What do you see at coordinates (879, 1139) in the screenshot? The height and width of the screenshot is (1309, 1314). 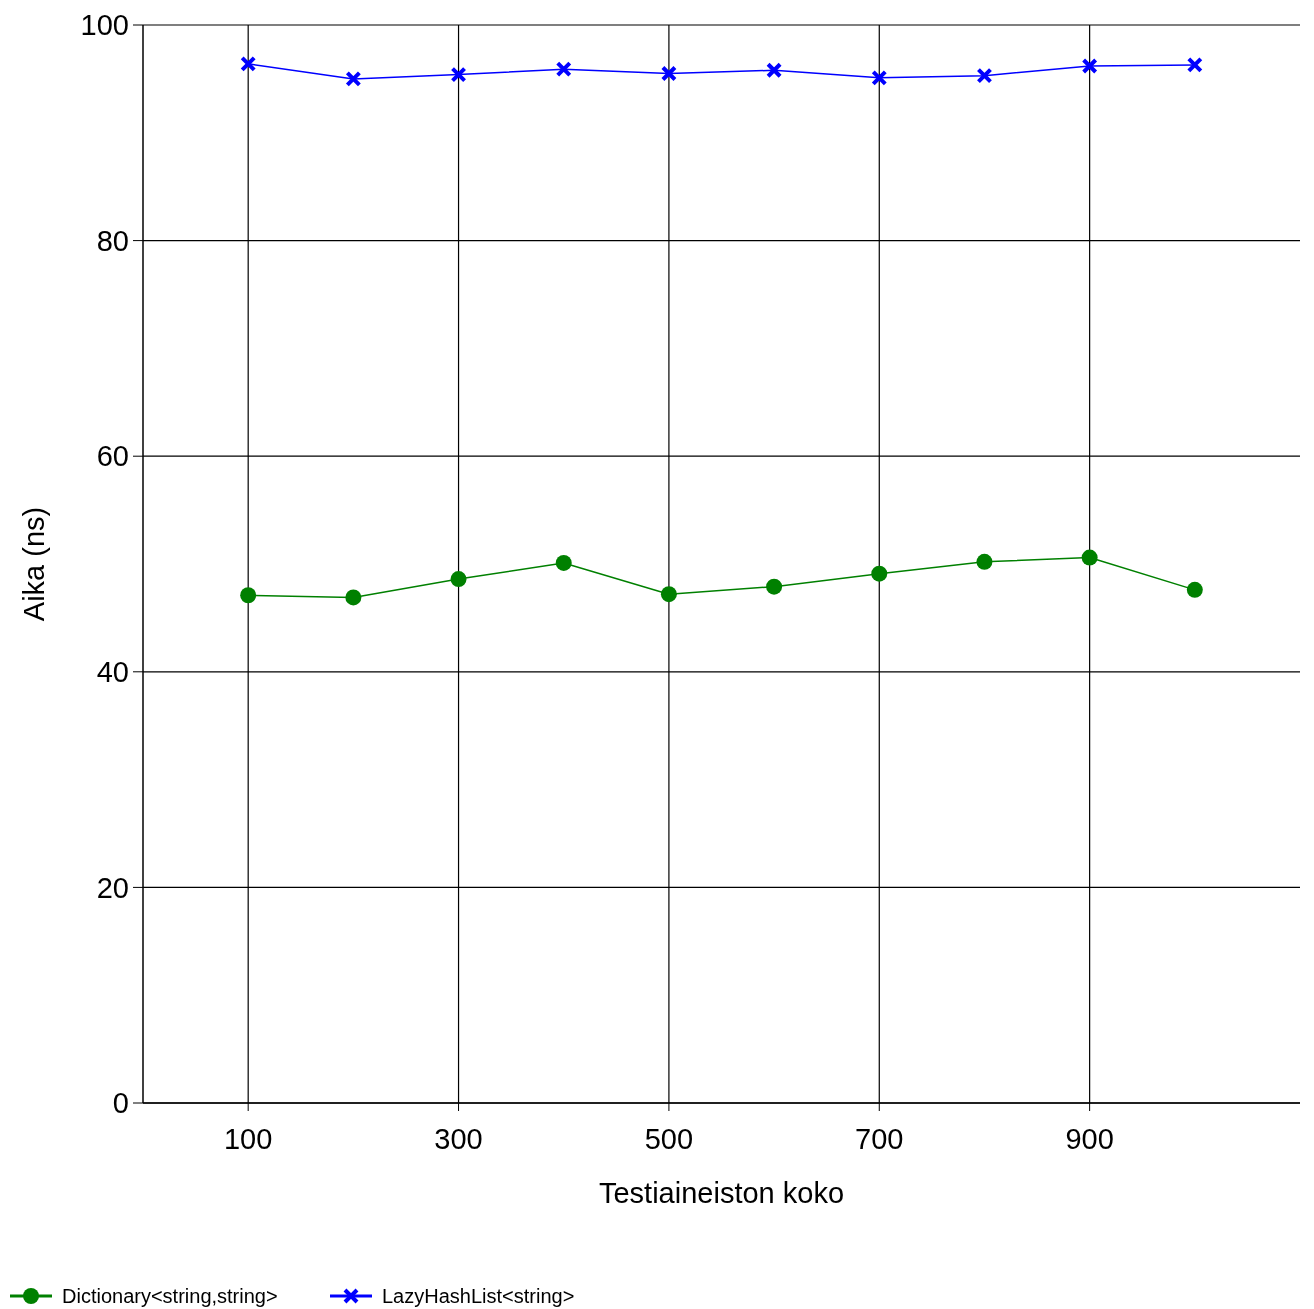 I see `x-tick-label: 700` at bounding box center [879, 1139].